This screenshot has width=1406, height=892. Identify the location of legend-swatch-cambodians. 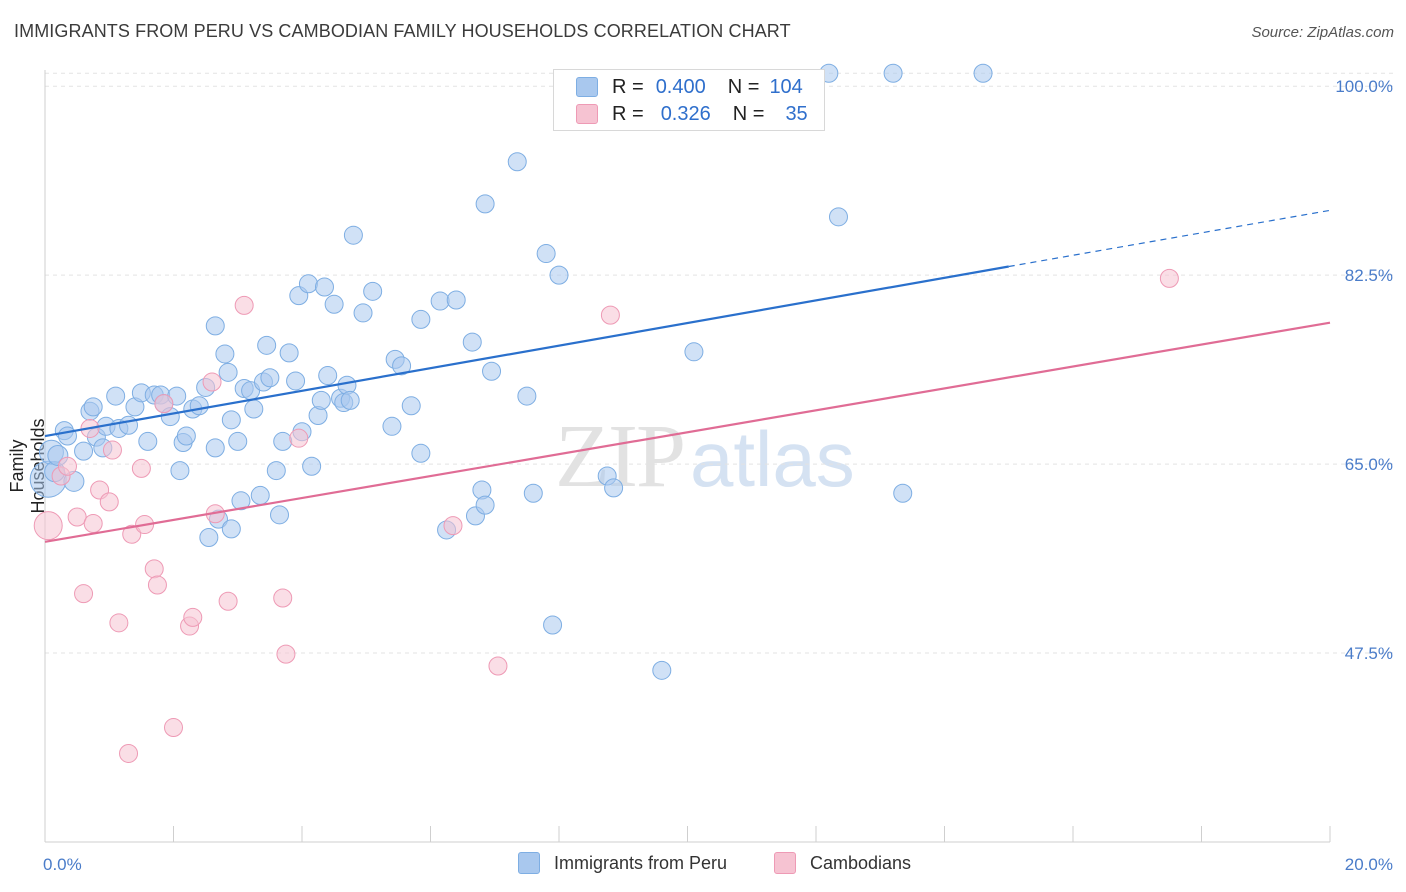
(785, 863).